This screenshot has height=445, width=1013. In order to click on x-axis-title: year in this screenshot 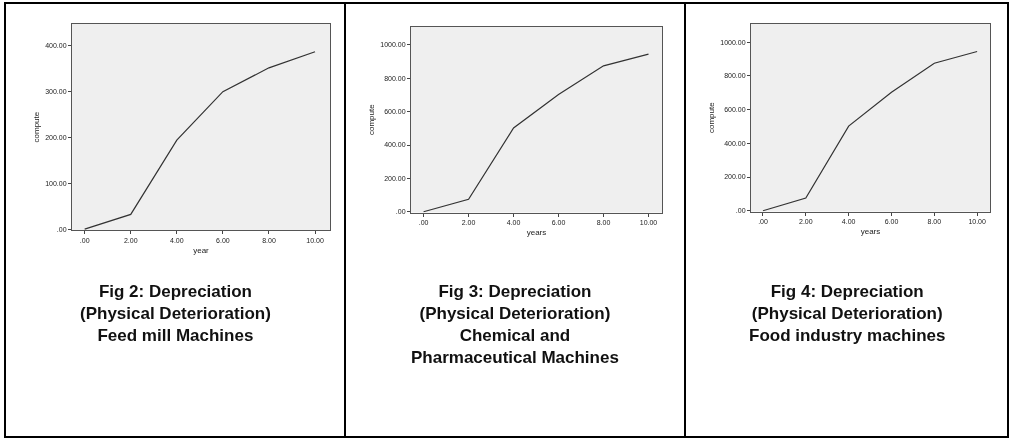, I will do `click(201, 250)`.